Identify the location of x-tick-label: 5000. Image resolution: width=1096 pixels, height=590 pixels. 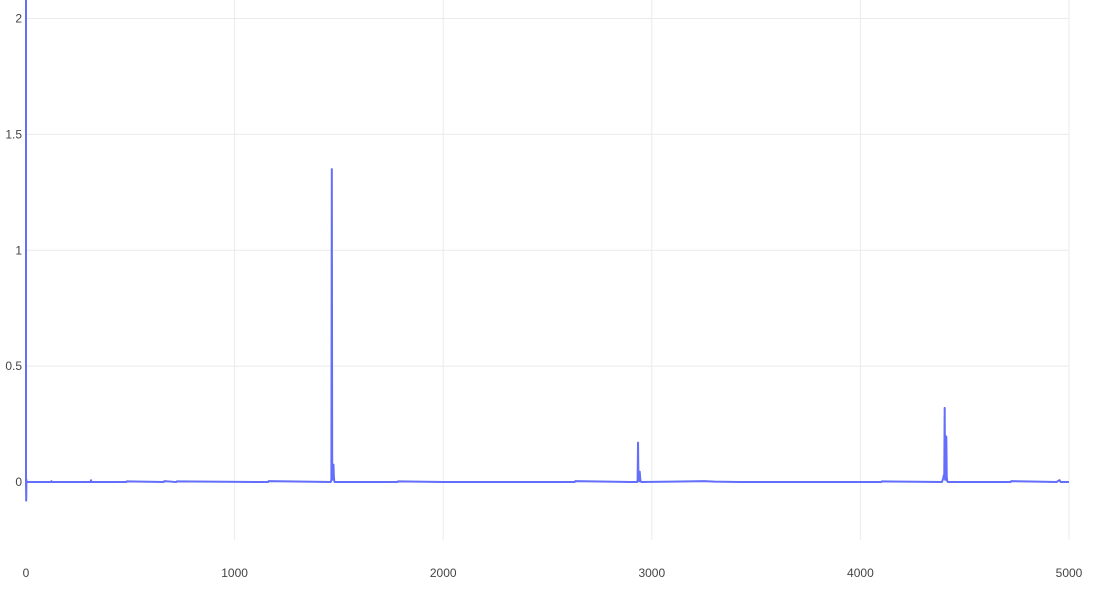
(1069, 573).